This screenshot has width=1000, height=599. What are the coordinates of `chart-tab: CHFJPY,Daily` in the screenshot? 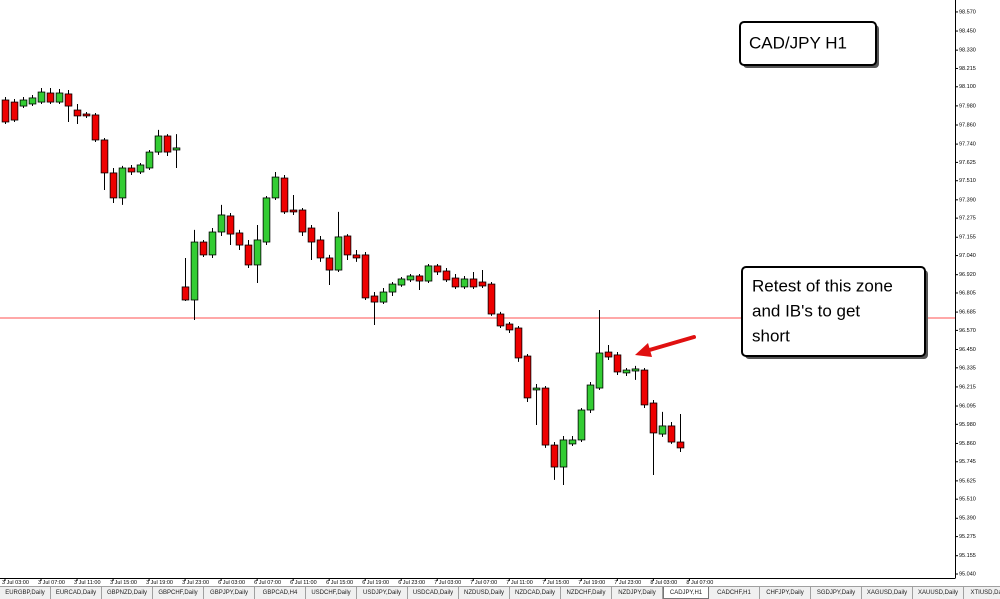 It's located at (785, 593).